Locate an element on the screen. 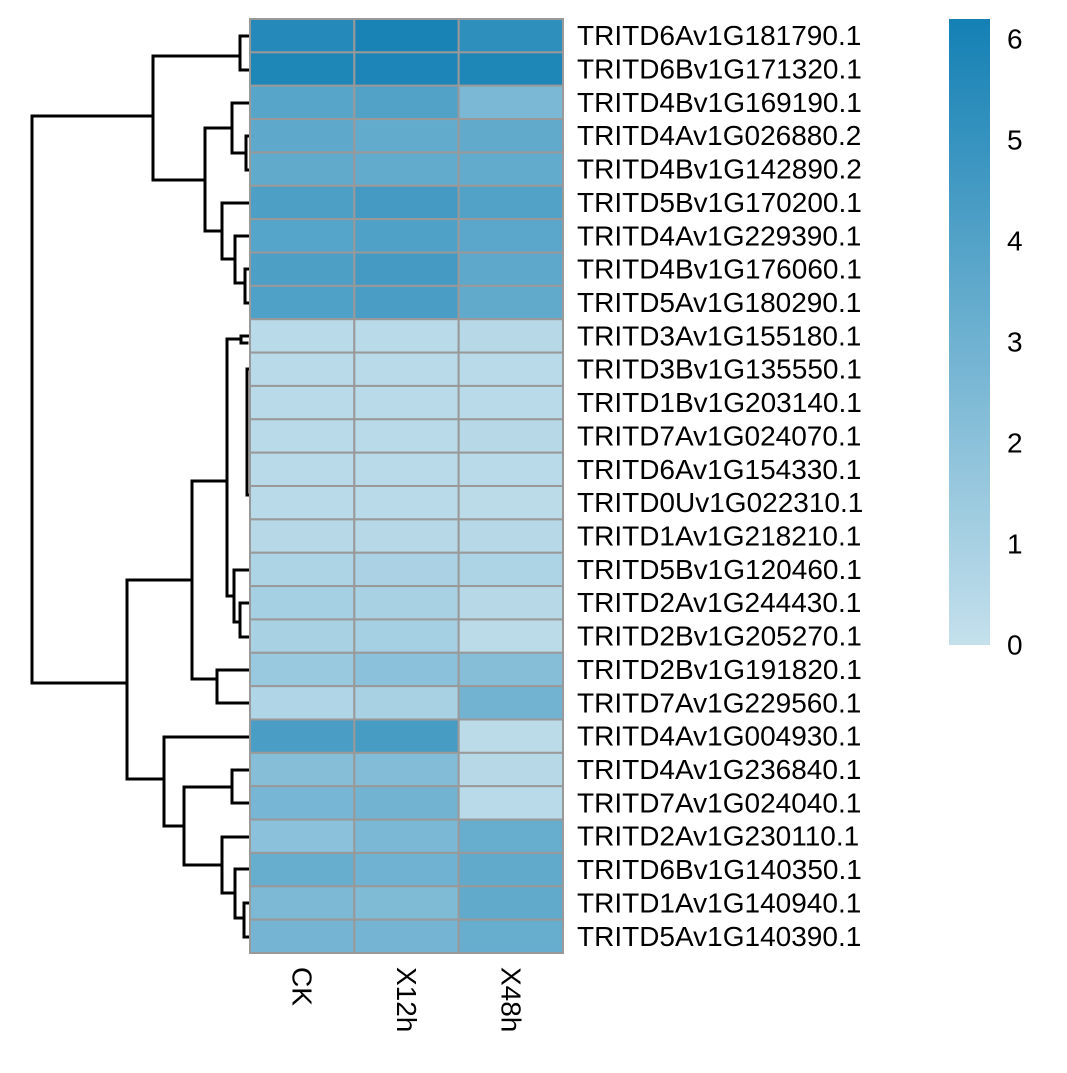 The image size is (1067, 1073). row-label: TRITD0Uv1G022310.1 is located at coordinates (720, 502).